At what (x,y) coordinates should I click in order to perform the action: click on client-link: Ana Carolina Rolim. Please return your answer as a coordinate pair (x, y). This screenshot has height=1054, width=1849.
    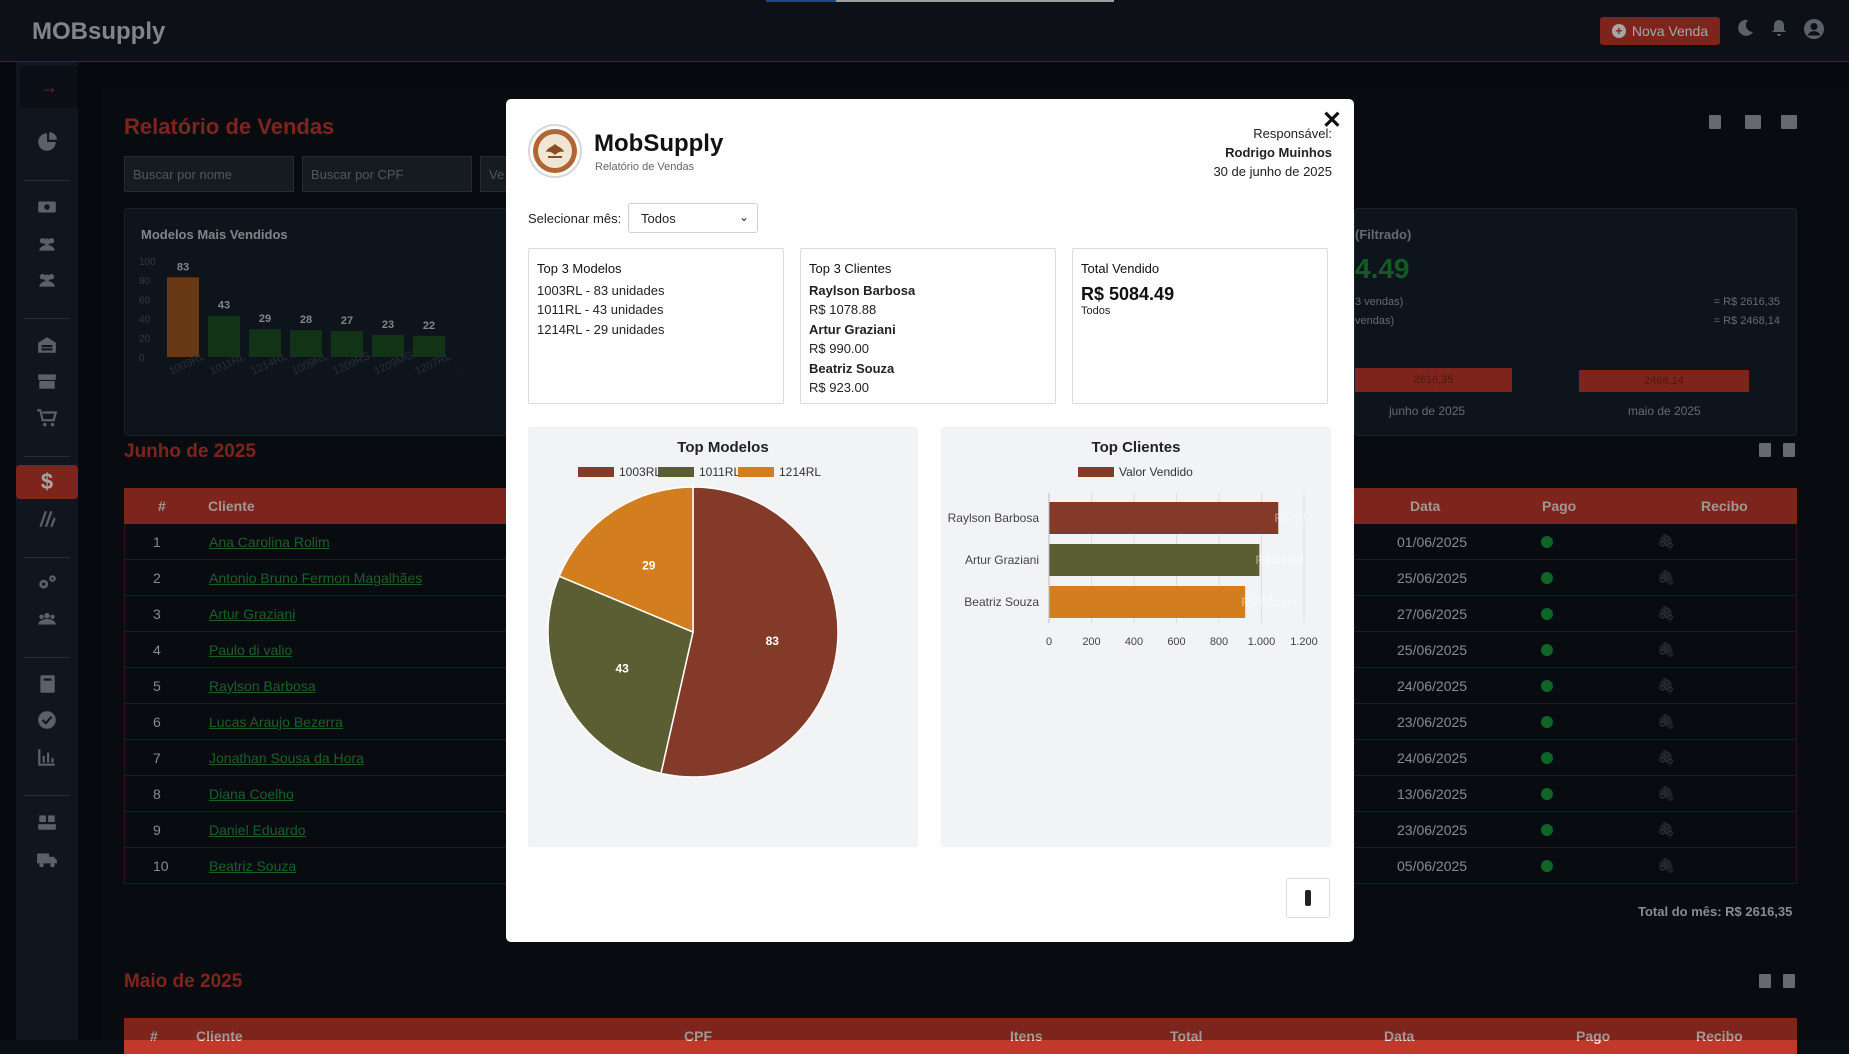
    Looking at the image, I should click on (269, 542).